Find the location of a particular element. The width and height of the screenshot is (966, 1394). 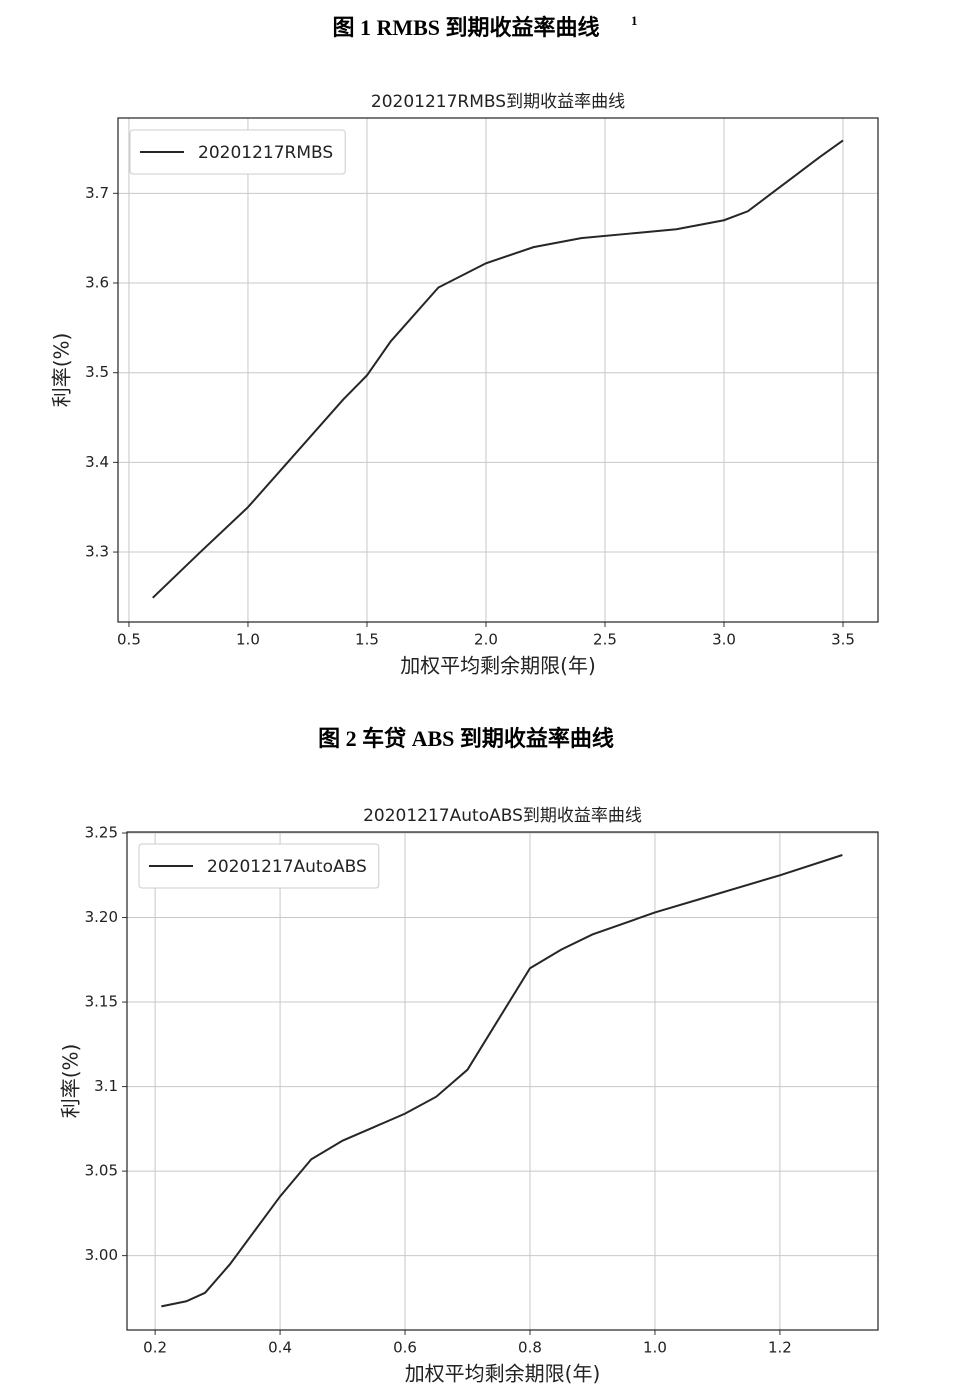

x-tick-label: 0.4 is located at coordinates (280, 1348).